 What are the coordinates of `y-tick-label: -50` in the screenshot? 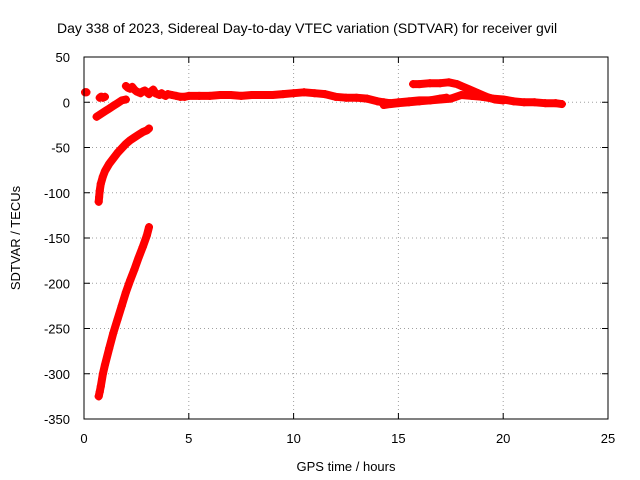 It's located at (60, 148).